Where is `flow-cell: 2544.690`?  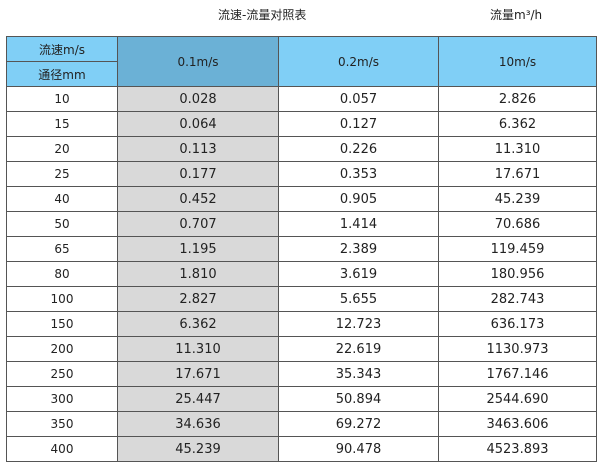
flow-cell: 2544.690 is located at coordinates (517, 399).